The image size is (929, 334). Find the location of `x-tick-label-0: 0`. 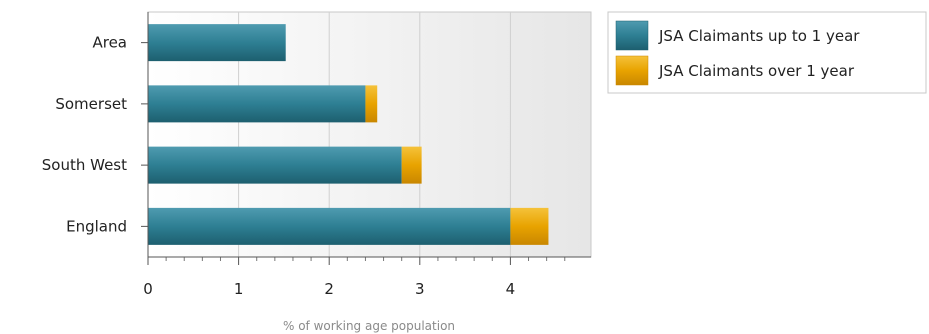

x-tick-label-0: 0 is located at coordinates (148, 289).